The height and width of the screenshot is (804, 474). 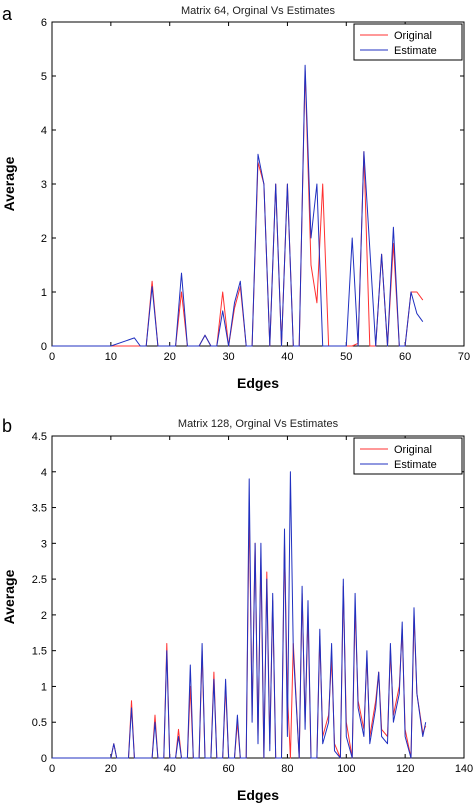 What do you see at coordinates (39, 509) in the screenshot?
I see `y-tick-label: 3.5` at bounding box center [39, 509].